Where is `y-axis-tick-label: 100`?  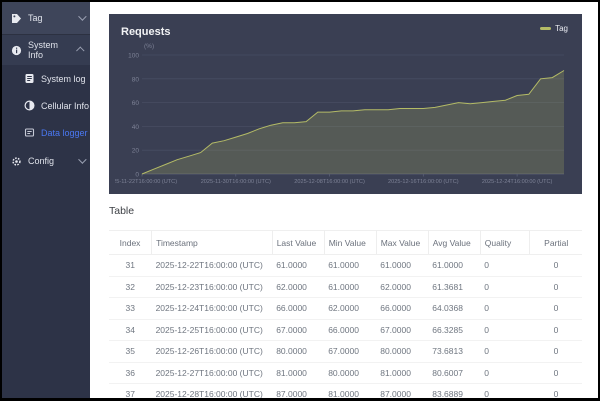
y-axis-tick-label: 100 is located at coordinates (133, 56).